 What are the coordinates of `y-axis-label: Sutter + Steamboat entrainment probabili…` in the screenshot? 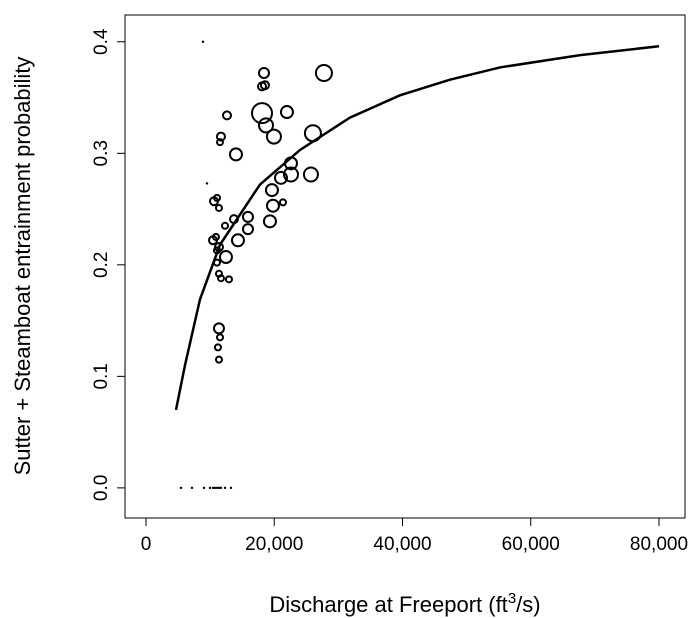 It's located at (22, 266).